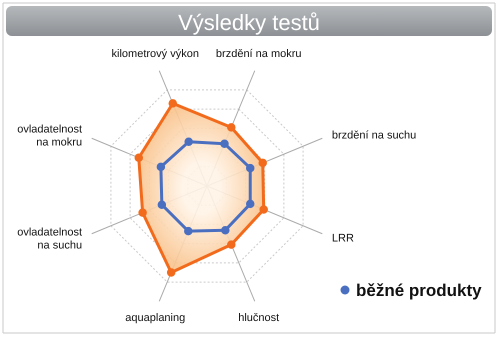 This screenshot has width=500, height=337. What do you see at coordinates (259, 318) in the screenshot?
I see `spoke-label: hlučnost` at bounding box center [259, 318].